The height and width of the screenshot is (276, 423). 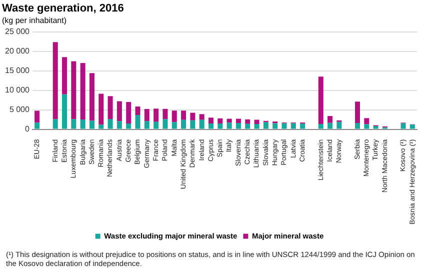 I want to click on y-tick-label: 0, so click(x=27, y=129).